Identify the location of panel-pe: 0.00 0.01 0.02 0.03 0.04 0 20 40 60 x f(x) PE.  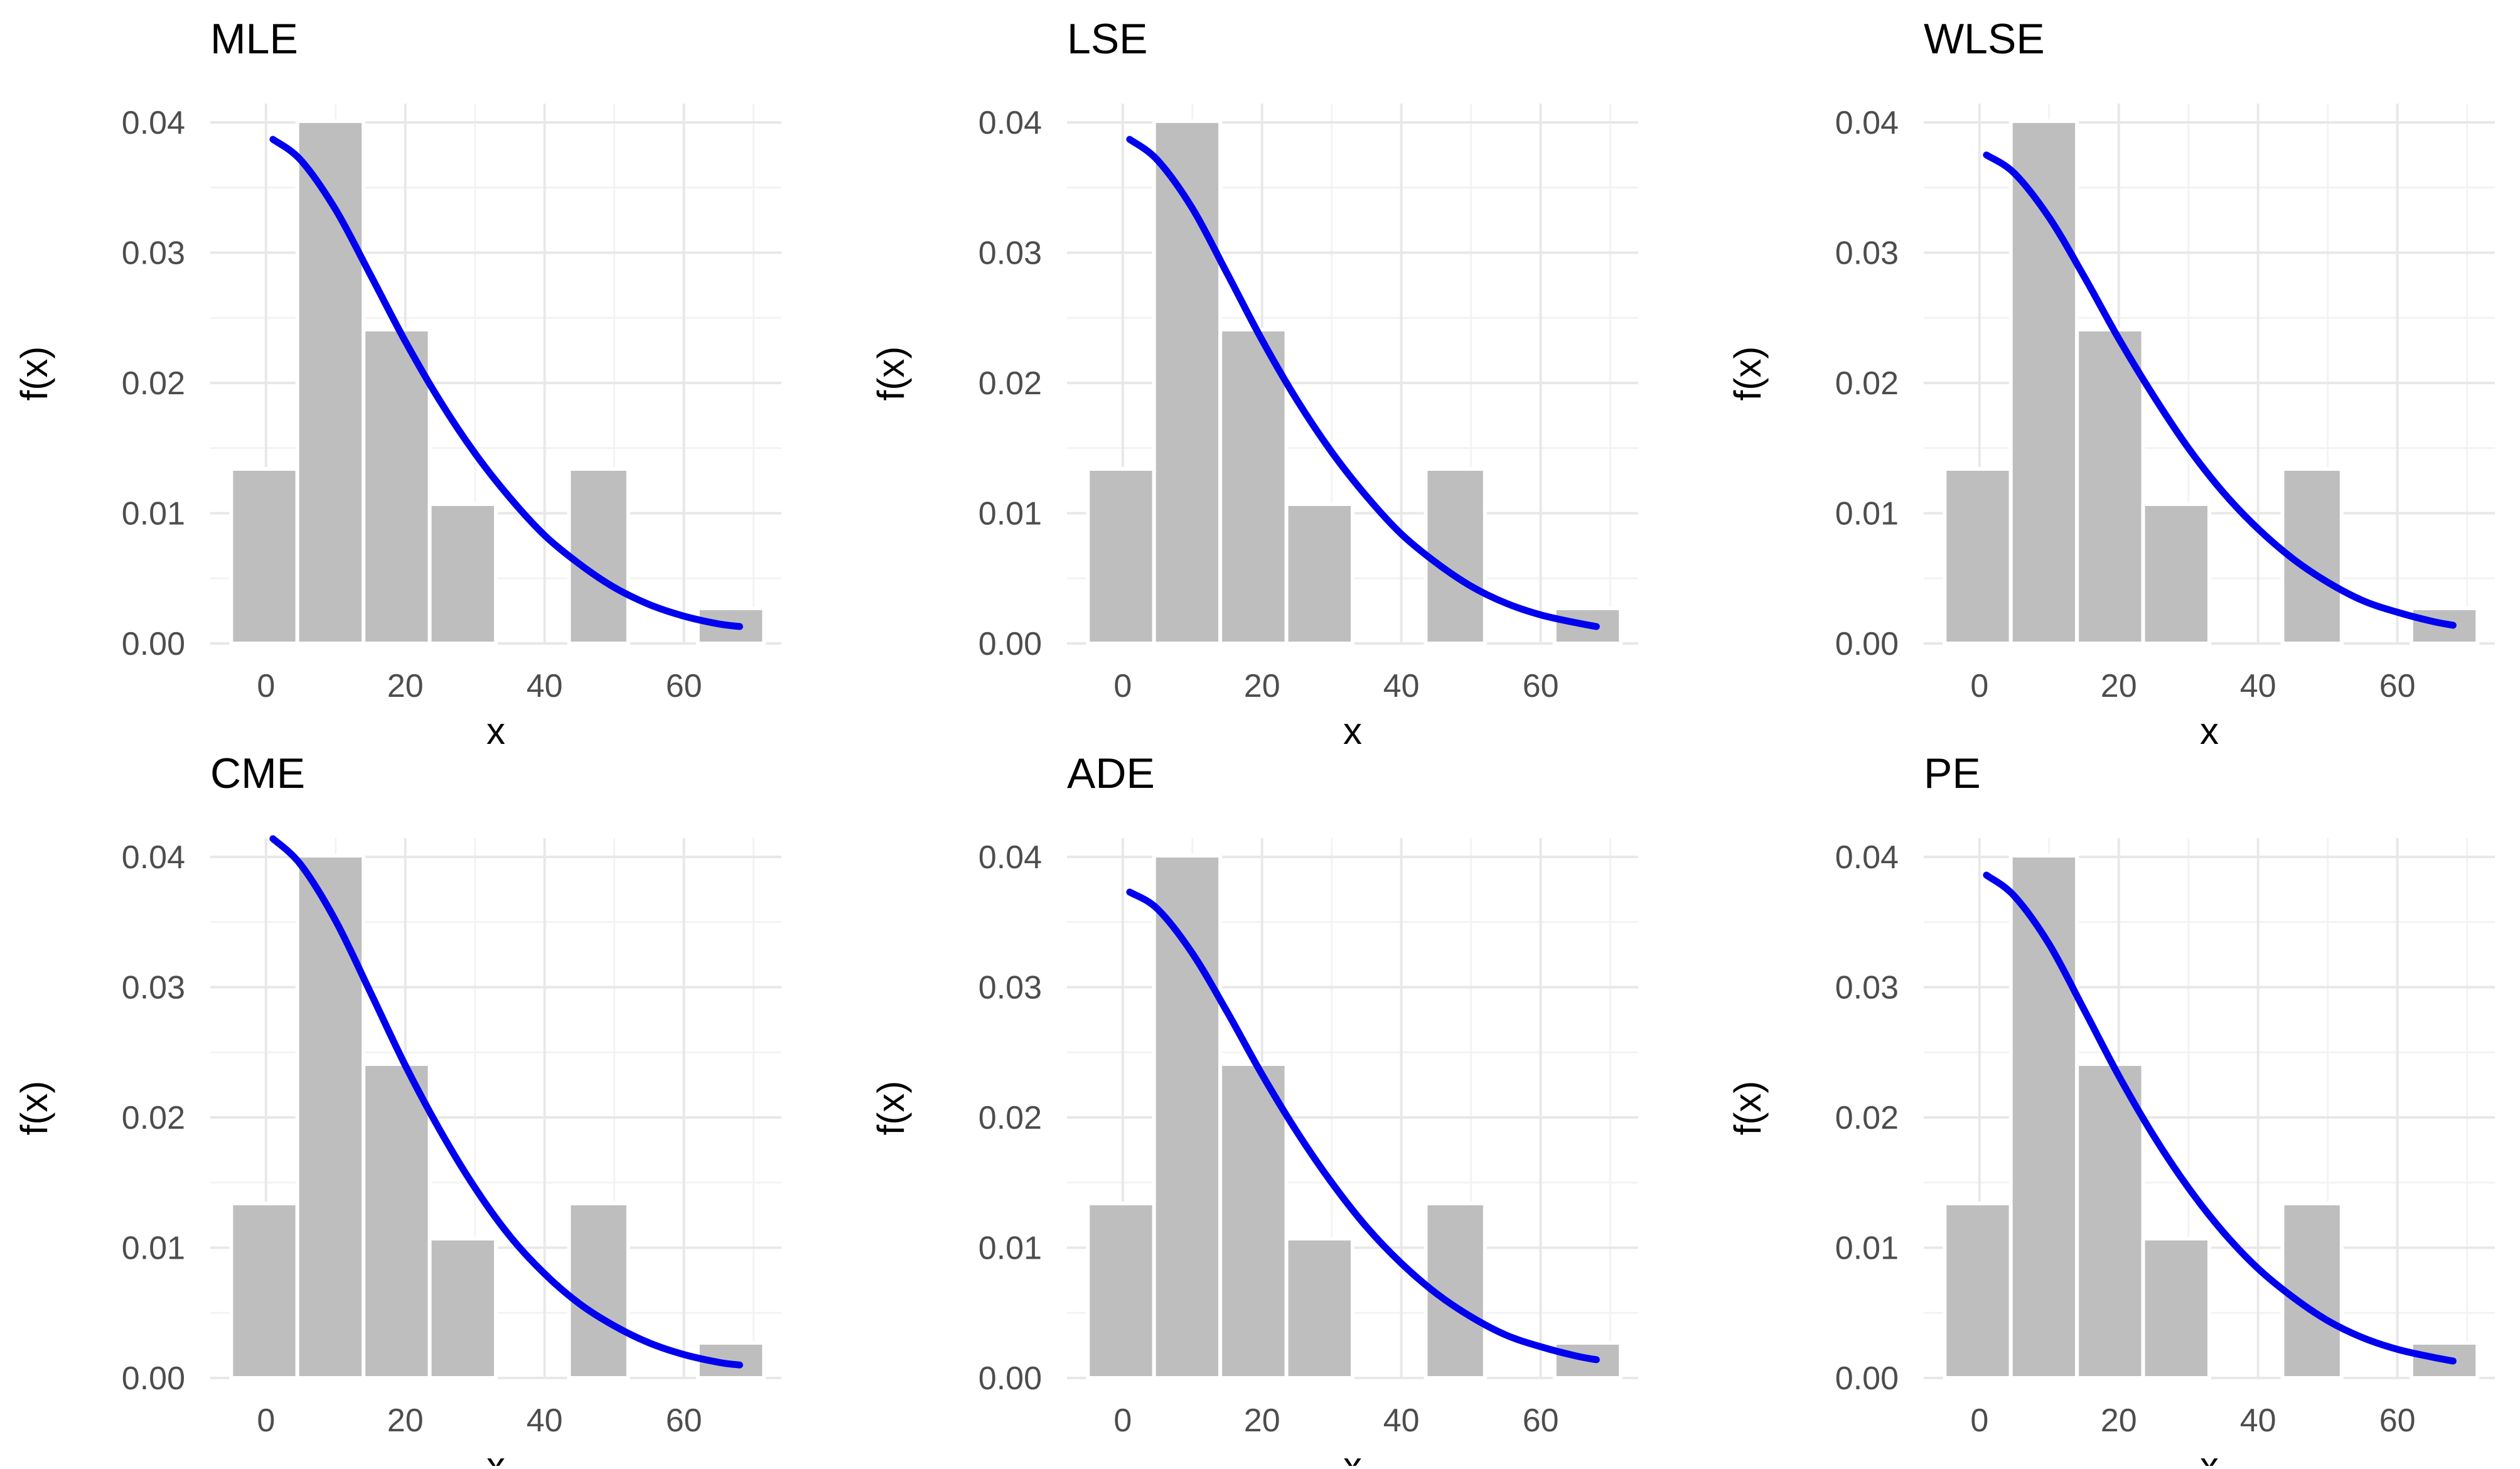
(2111, 1109).